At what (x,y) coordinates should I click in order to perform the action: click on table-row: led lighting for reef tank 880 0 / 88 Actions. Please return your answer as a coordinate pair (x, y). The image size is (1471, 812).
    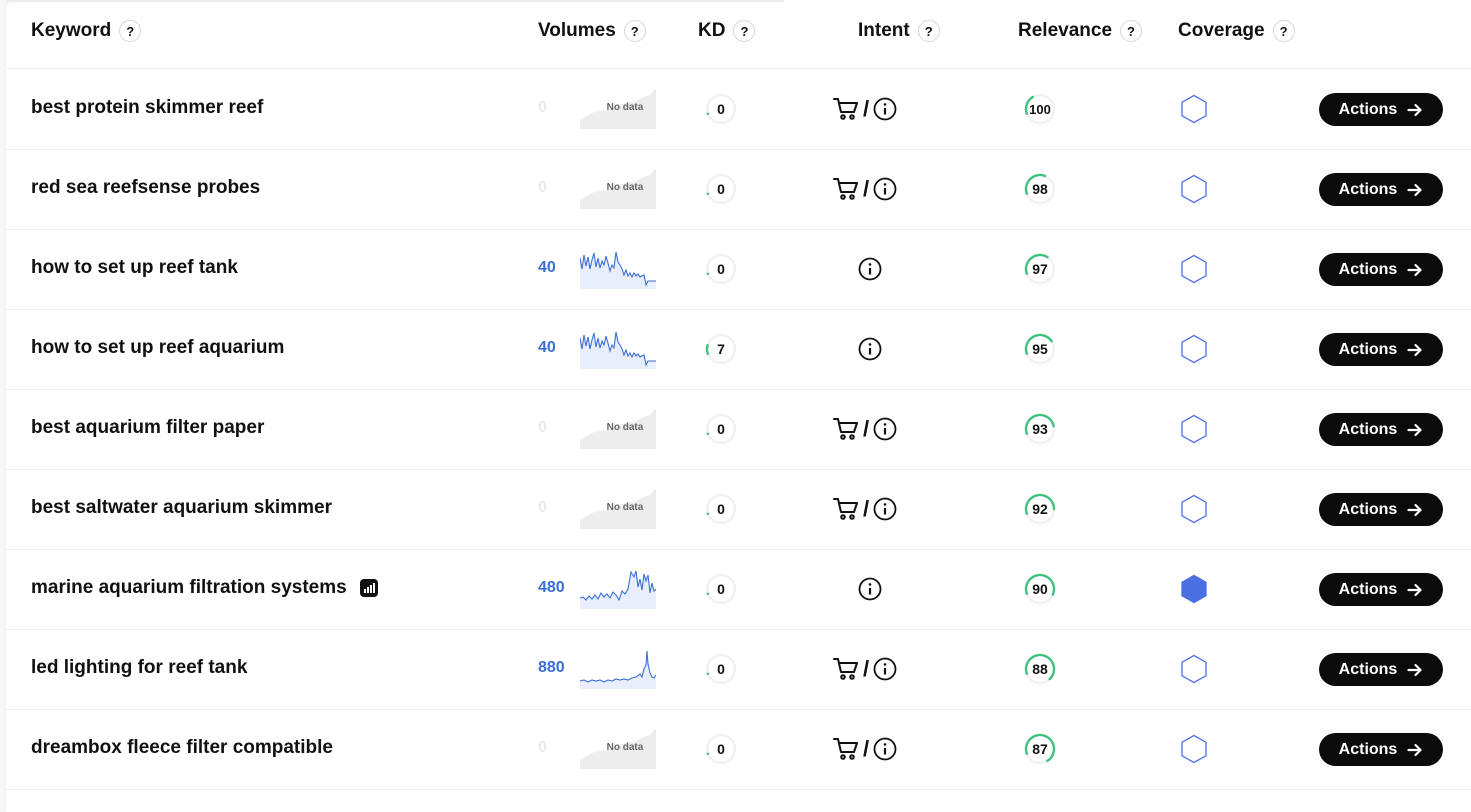
    Looking at the image, I should click on (738, 669).